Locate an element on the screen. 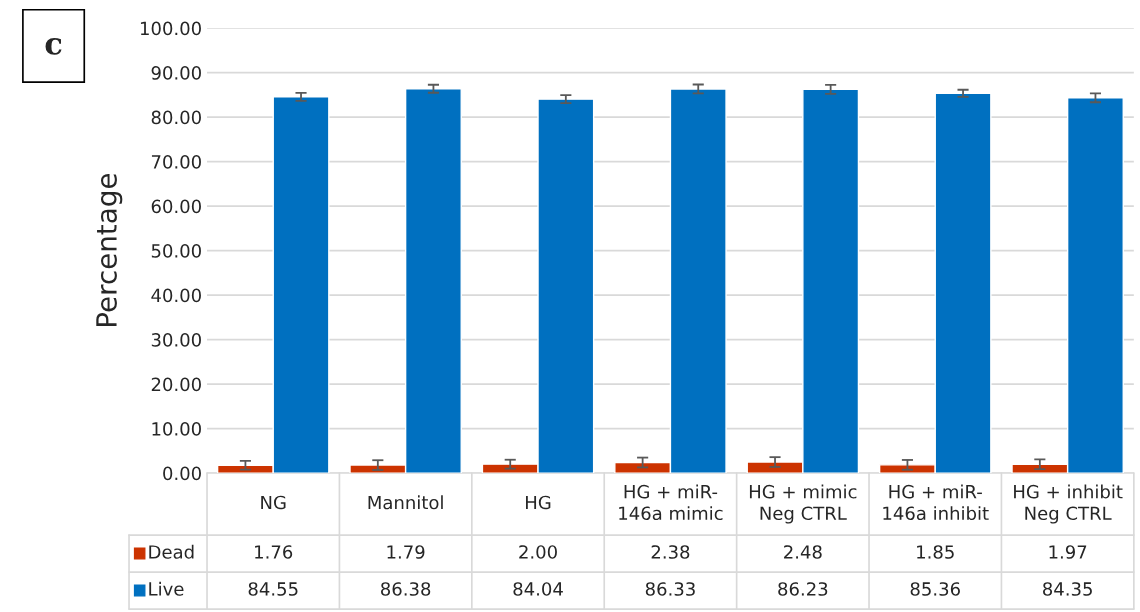 Image resolution: width=1140 pixels, height=612 pixels. data-label: 2.00 is located at coordinates (538, 552).